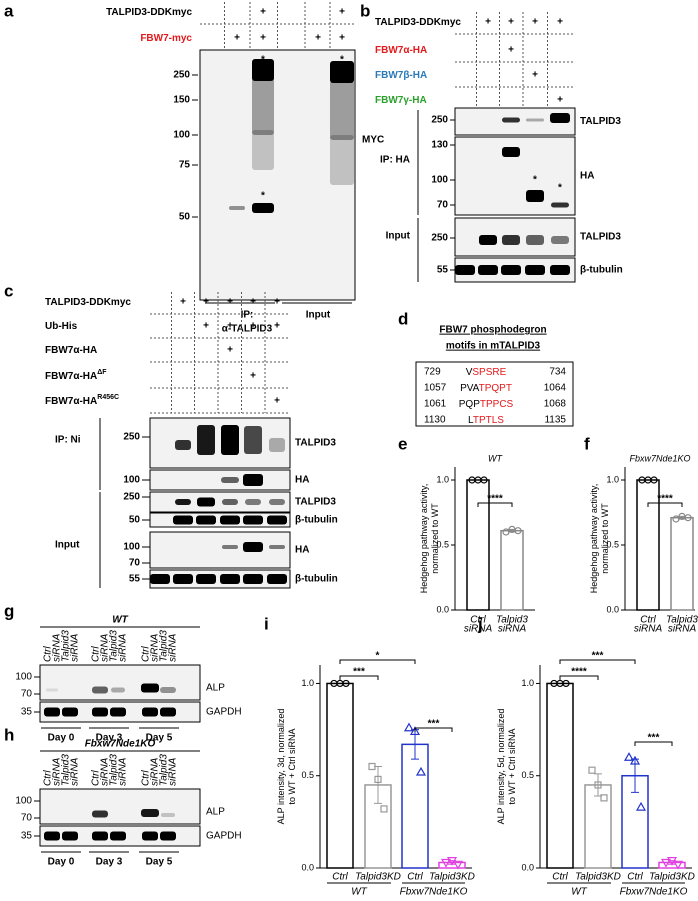 The image size is (698, 901). I want to click on panel-letter: i, so click(266, 623).